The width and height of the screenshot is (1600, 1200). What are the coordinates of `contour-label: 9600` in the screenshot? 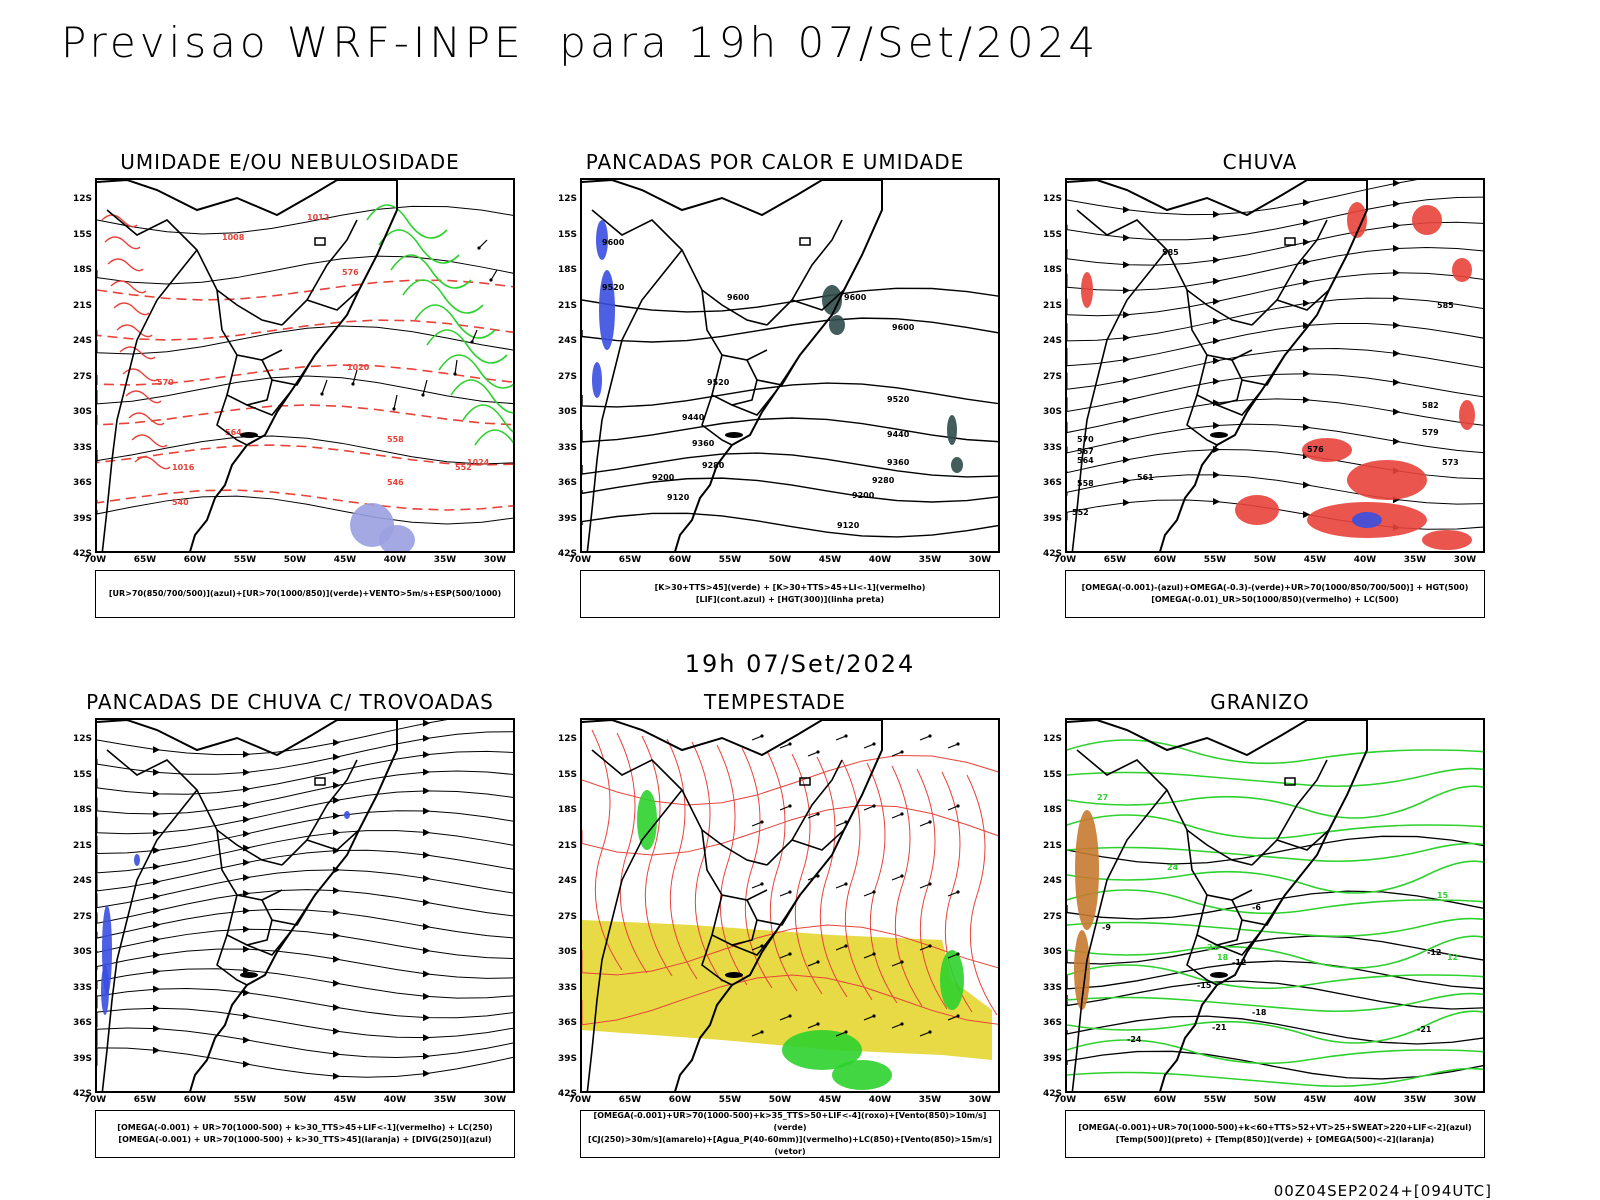 It's located at (738, 297).